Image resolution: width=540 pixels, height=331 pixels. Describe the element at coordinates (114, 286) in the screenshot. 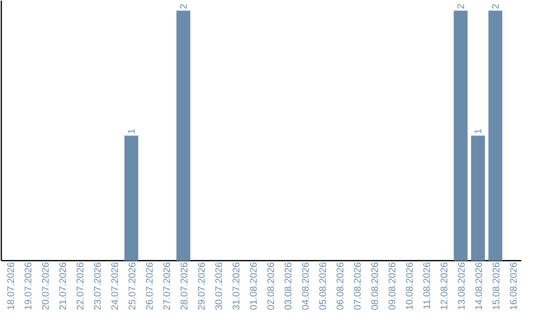

I see `x-tick-label: 24.07.2026` at that location.